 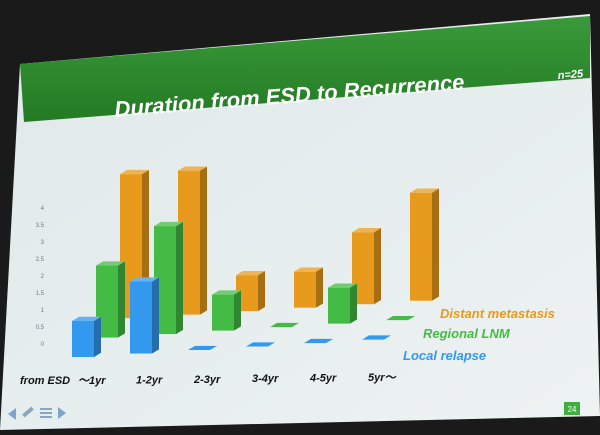 I want to click on y-tick-label: 4, so click(x=43, y=209).